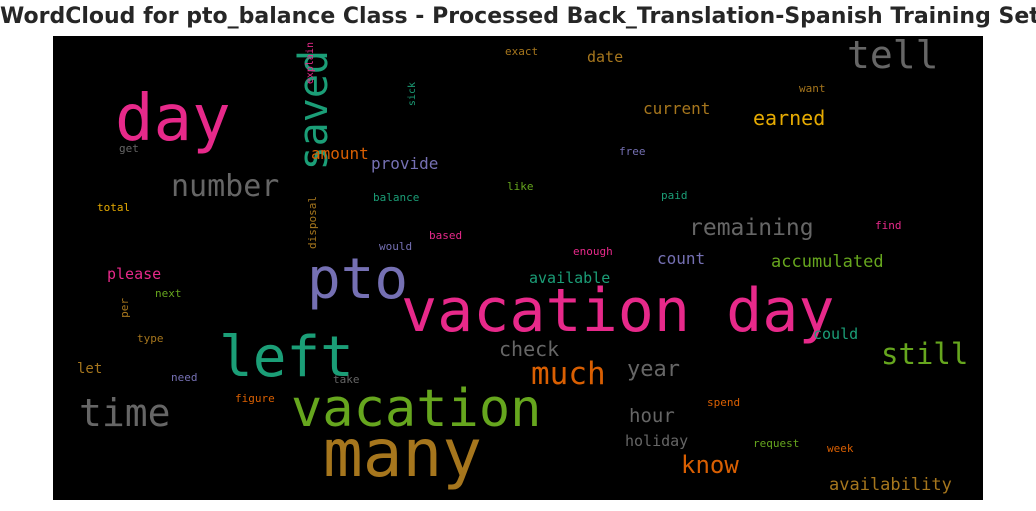  I want to click on word-paid: paid, so click(674, 195).